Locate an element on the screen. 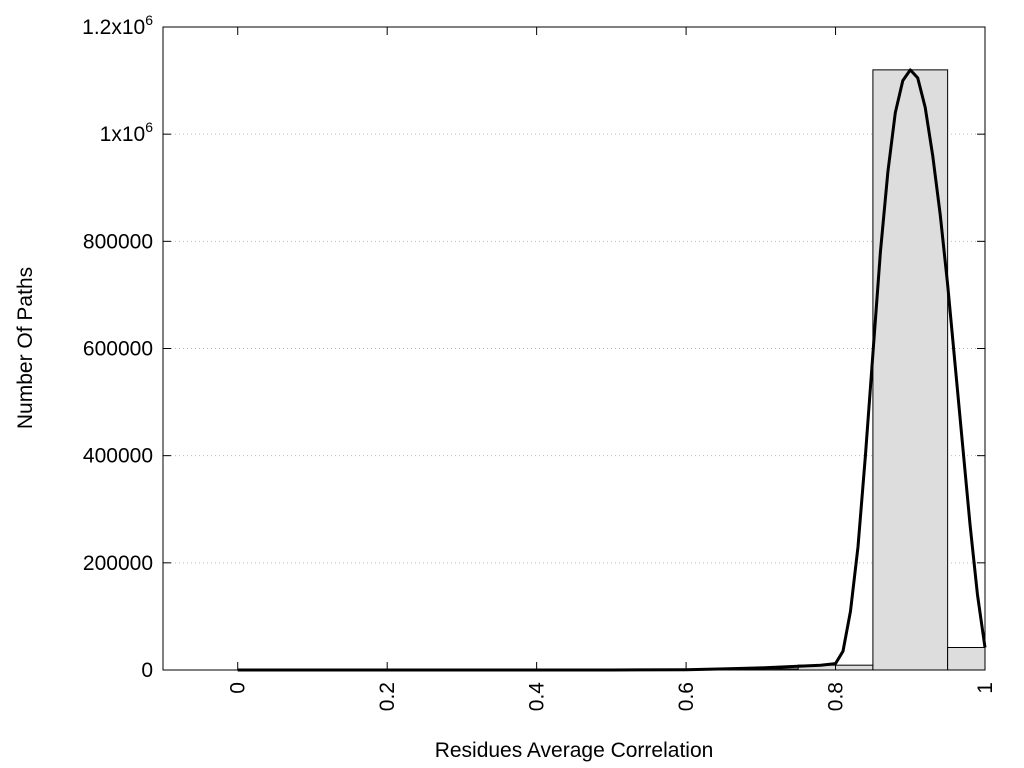 The height and width of the screenshot is (768, 1024). y-tick-label: 800000 is located at coordinates (118, 241).